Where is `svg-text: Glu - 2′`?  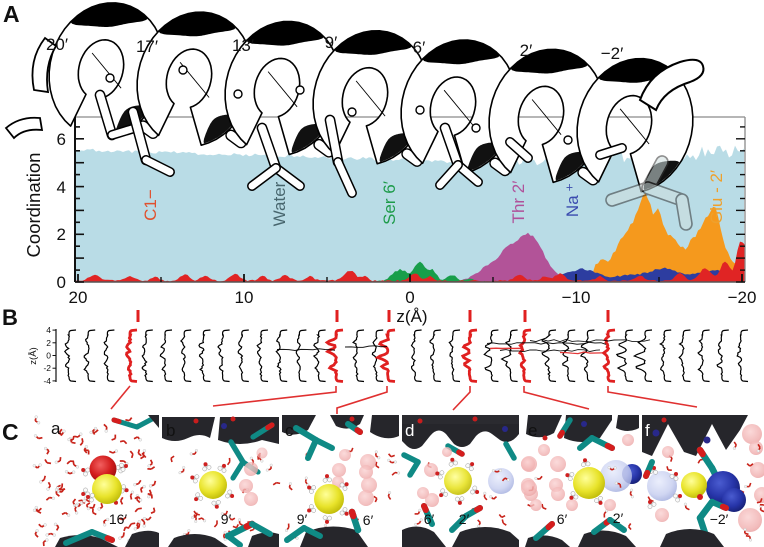 svg-text: Glu - 2′ is located at coordinates (716, 197).